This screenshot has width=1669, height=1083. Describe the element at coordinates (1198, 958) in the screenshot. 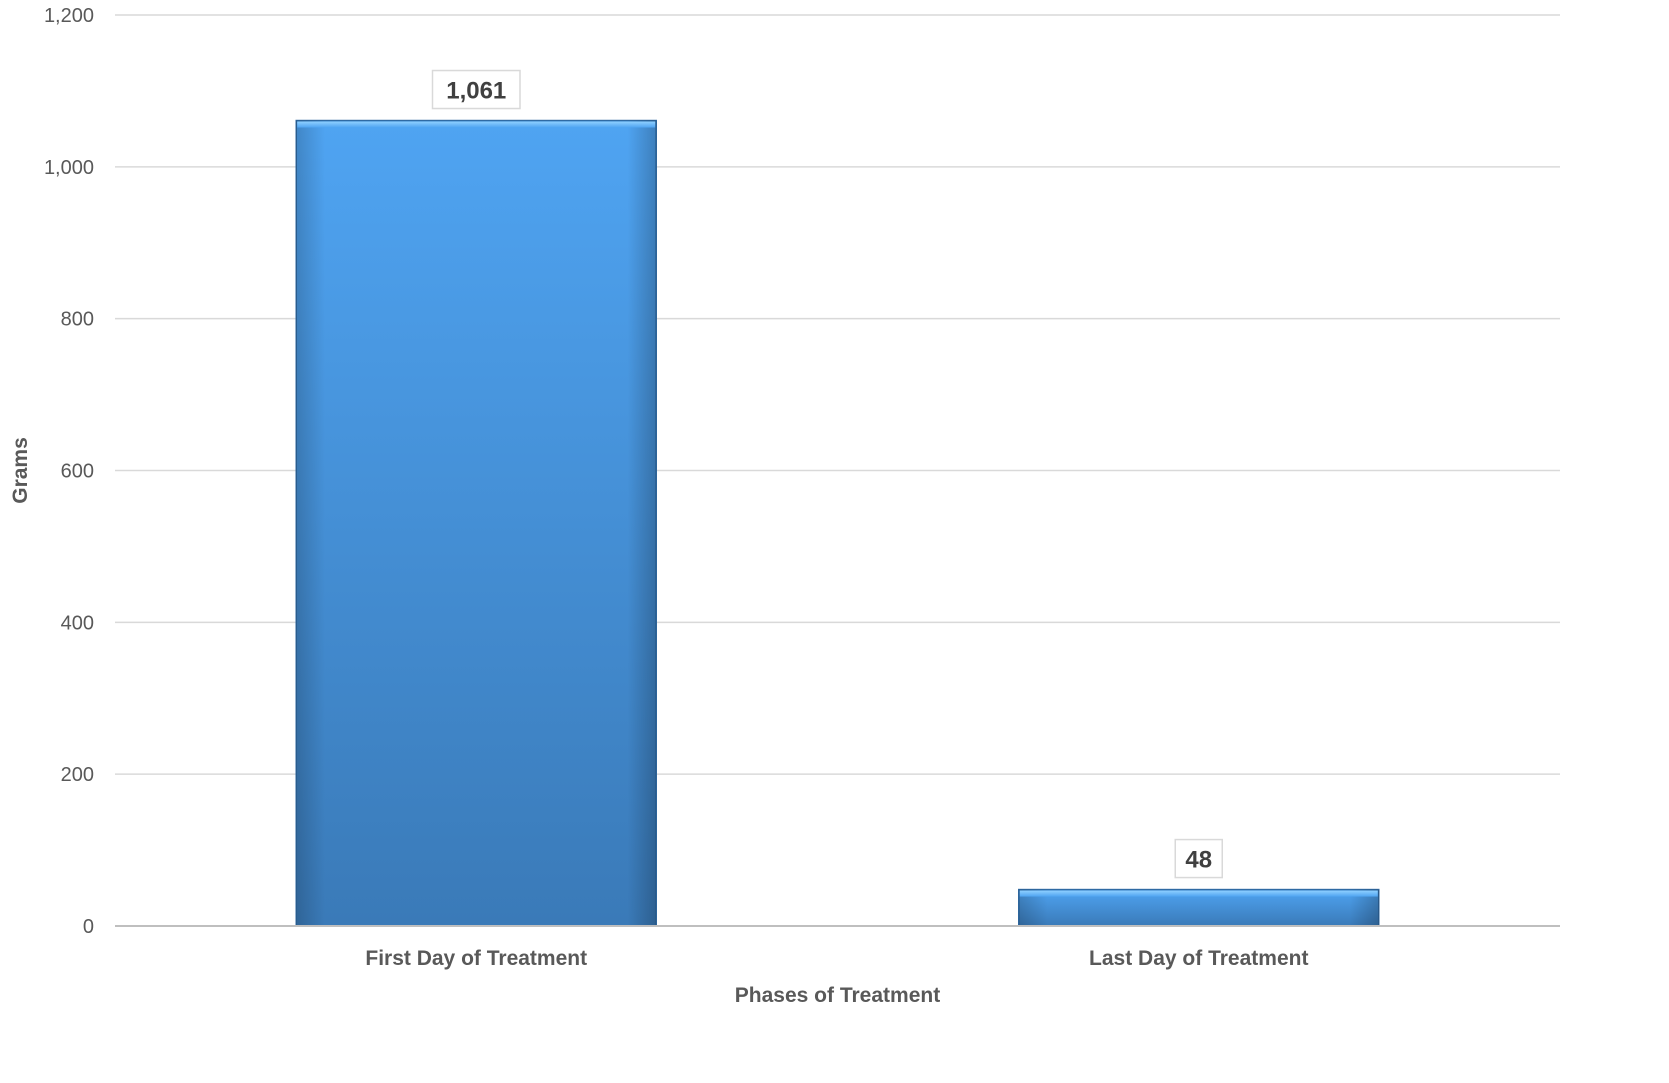

I see `x-category-label: Last Day of Treatment` at that location.